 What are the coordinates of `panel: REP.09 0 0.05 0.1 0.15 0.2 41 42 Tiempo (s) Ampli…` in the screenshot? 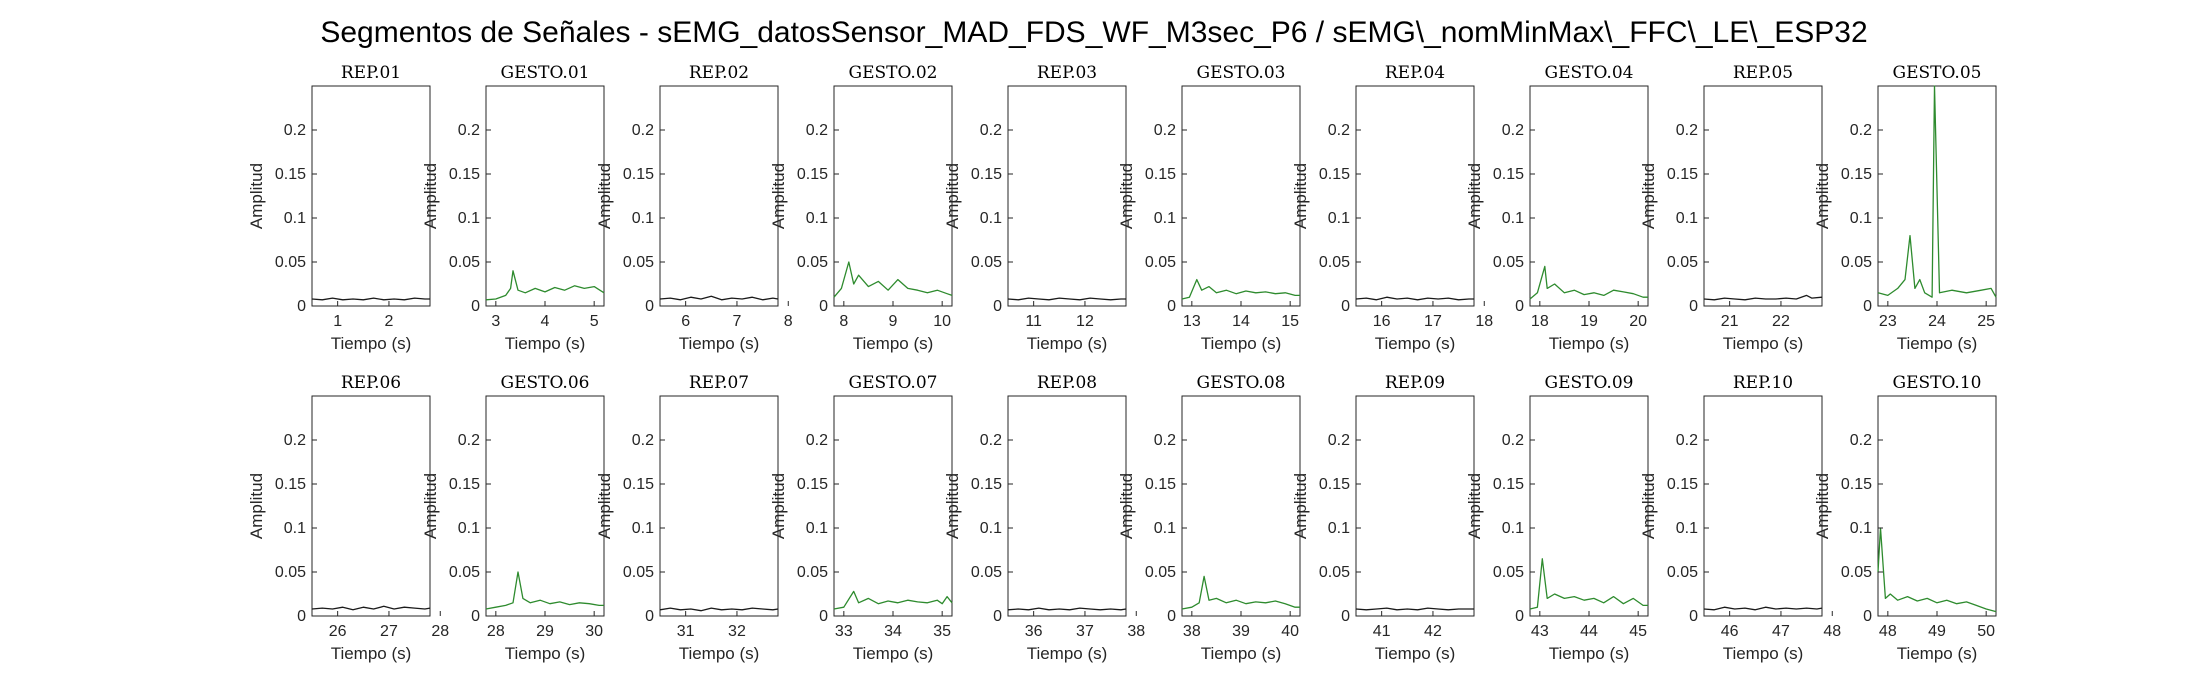 It's located at (1383, 518).